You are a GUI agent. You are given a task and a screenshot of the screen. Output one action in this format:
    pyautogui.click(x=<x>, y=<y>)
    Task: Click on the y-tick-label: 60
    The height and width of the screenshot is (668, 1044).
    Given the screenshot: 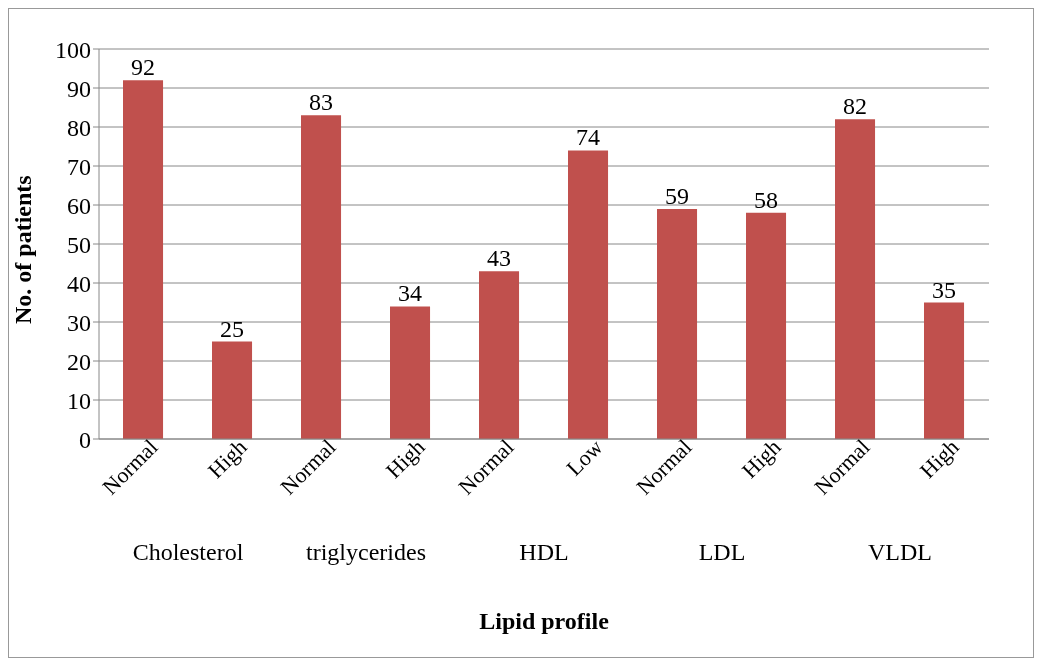 What is the action you would take?
    pyautogui.click(x=79, y=205)
    